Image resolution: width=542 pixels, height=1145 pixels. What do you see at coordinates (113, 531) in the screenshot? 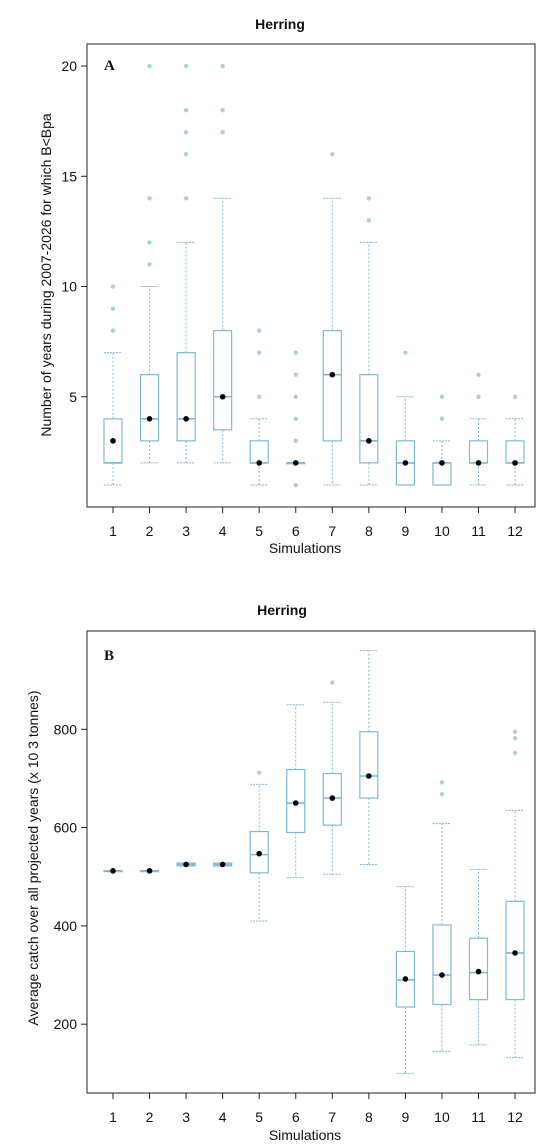
I see `x-tick-label: 1` at bounding box center [113, 531].